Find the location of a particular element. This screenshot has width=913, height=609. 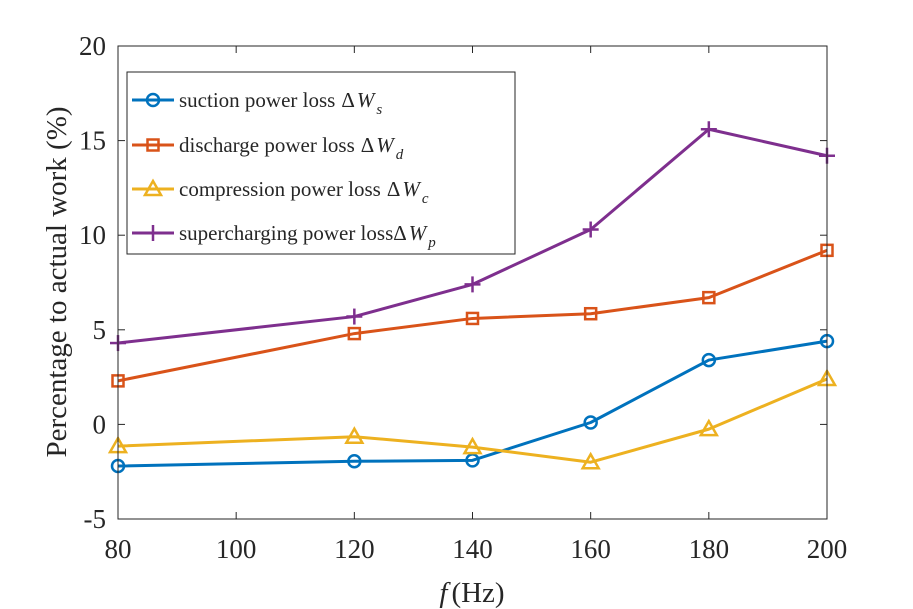

y-tick-labels: -5 0 5 10 15 20 is located at coordinates (92, 282).